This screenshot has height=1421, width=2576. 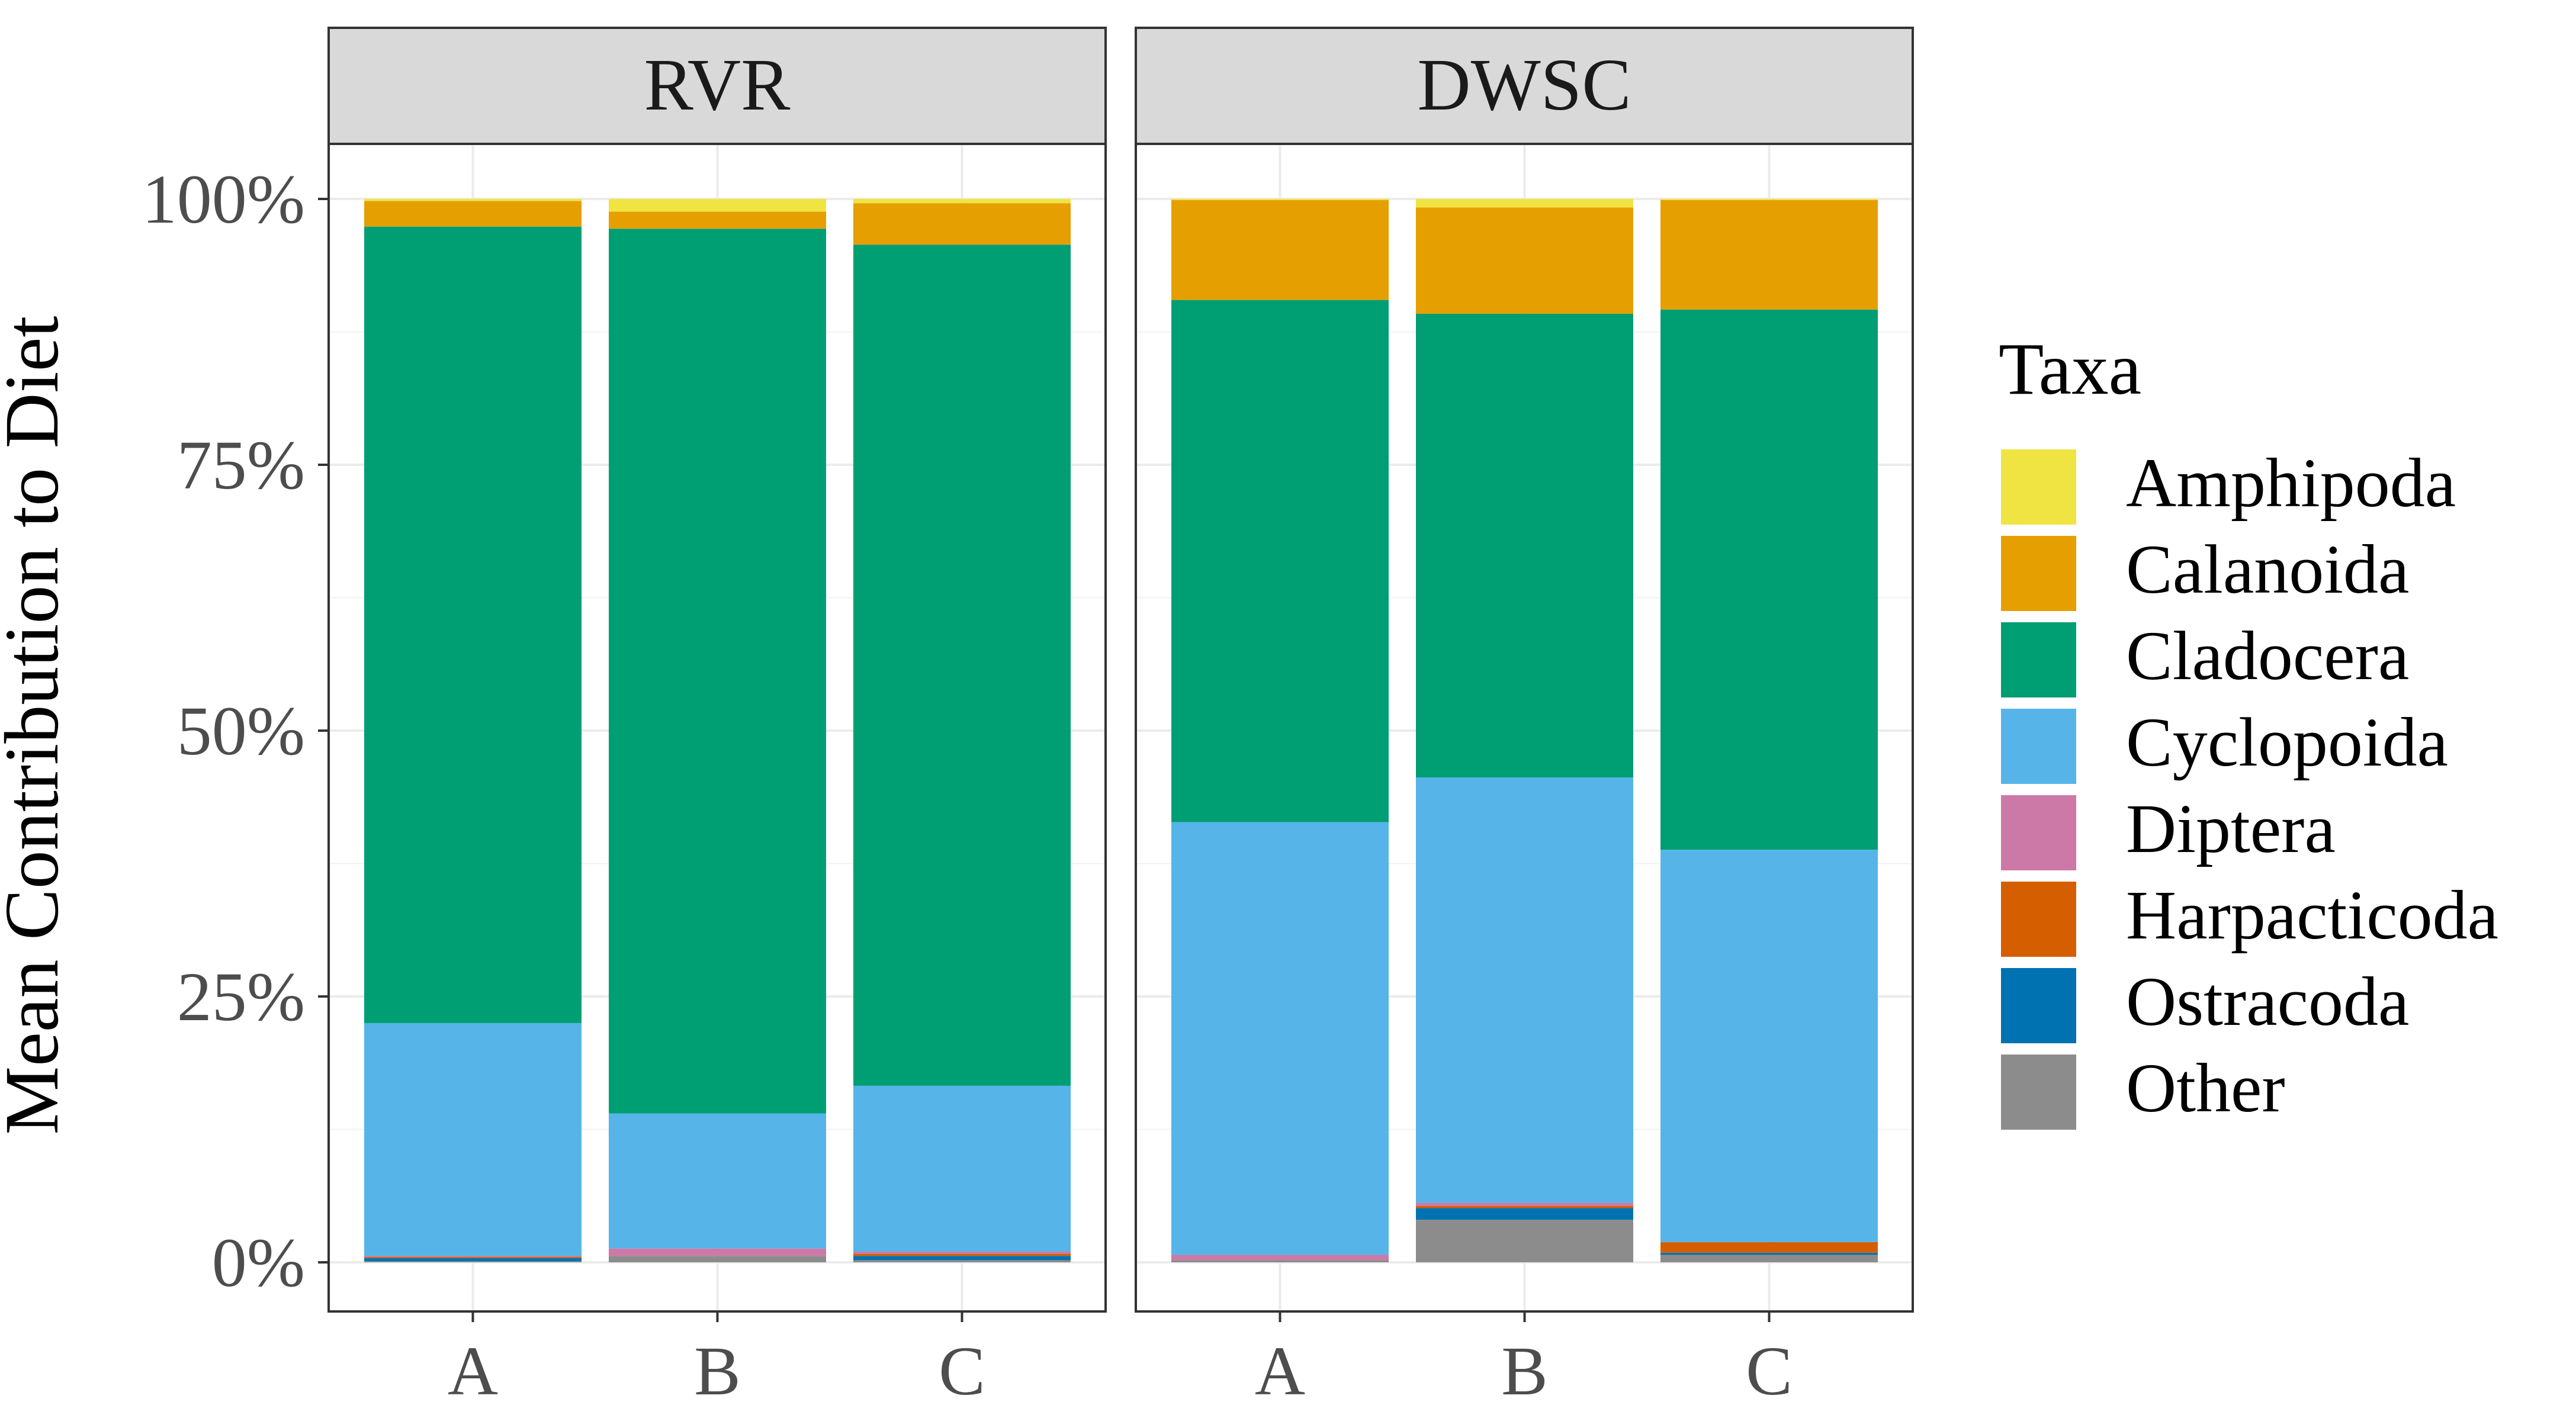 I want to click on bar-segment-rvr-a-other, so click(x=473, y=1261).